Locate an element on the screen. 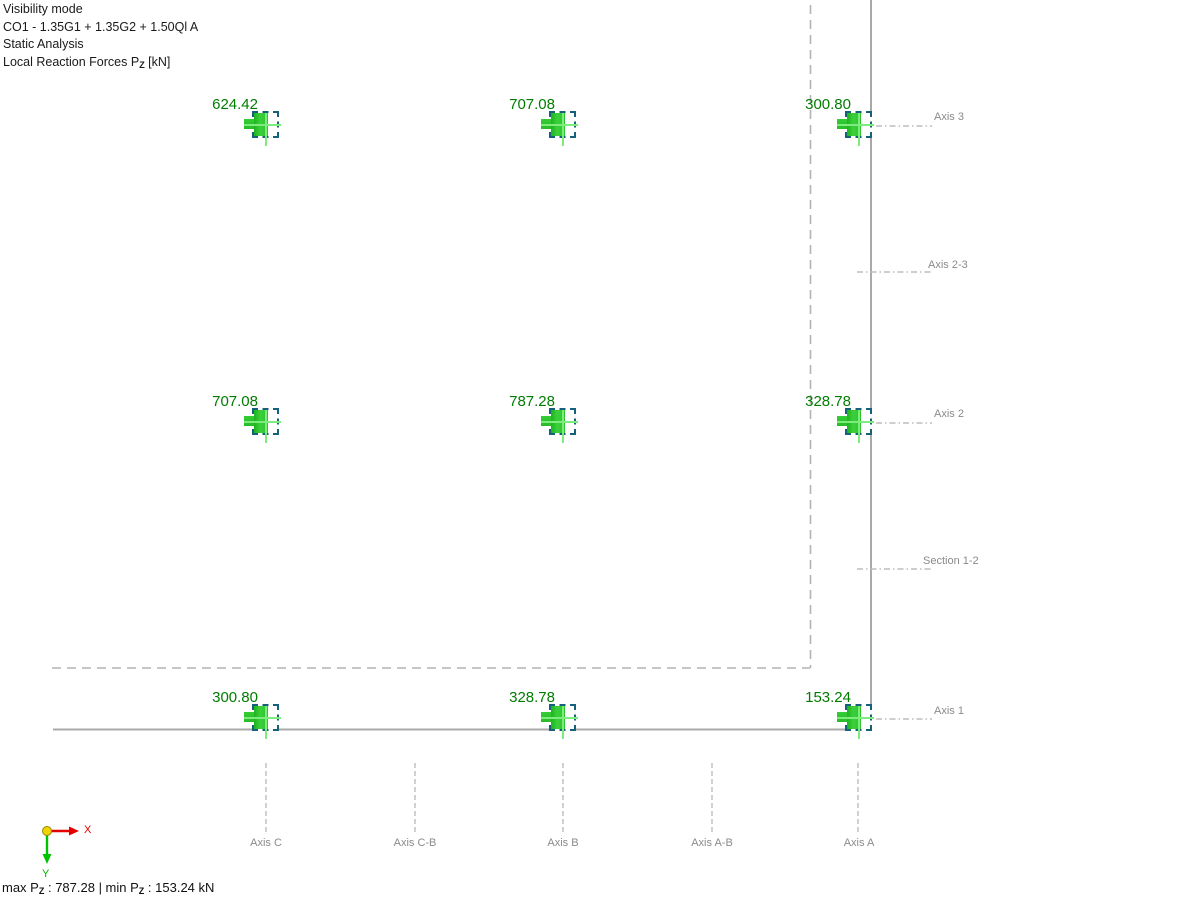  axis-label-section-1-2: Section 1-2 is located at coordinates (951, 561).